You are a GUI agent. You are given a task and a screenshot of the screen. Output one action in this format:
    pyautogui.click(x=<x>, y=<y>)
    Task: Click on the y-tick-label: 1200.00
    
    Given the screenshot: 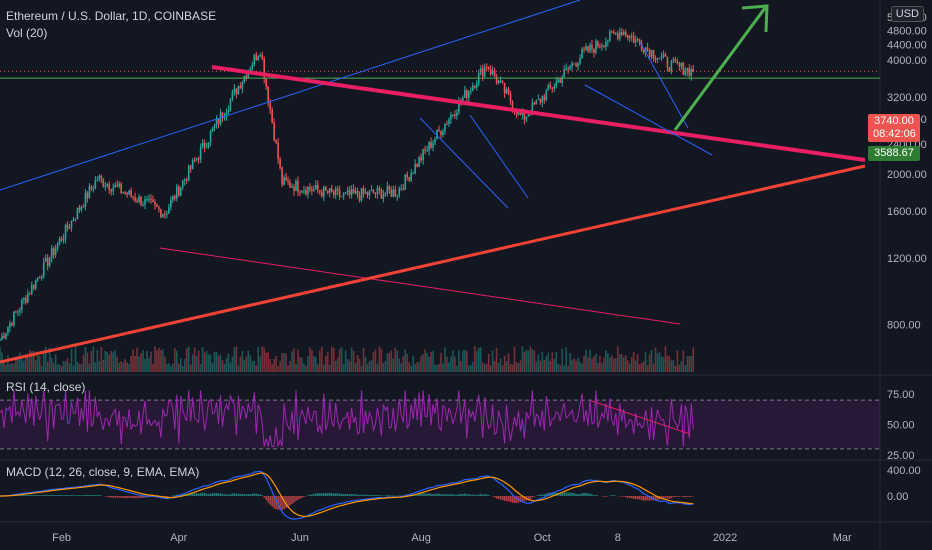 What is the action you would take?
    pyautogui.click(x=907, y=259)
    